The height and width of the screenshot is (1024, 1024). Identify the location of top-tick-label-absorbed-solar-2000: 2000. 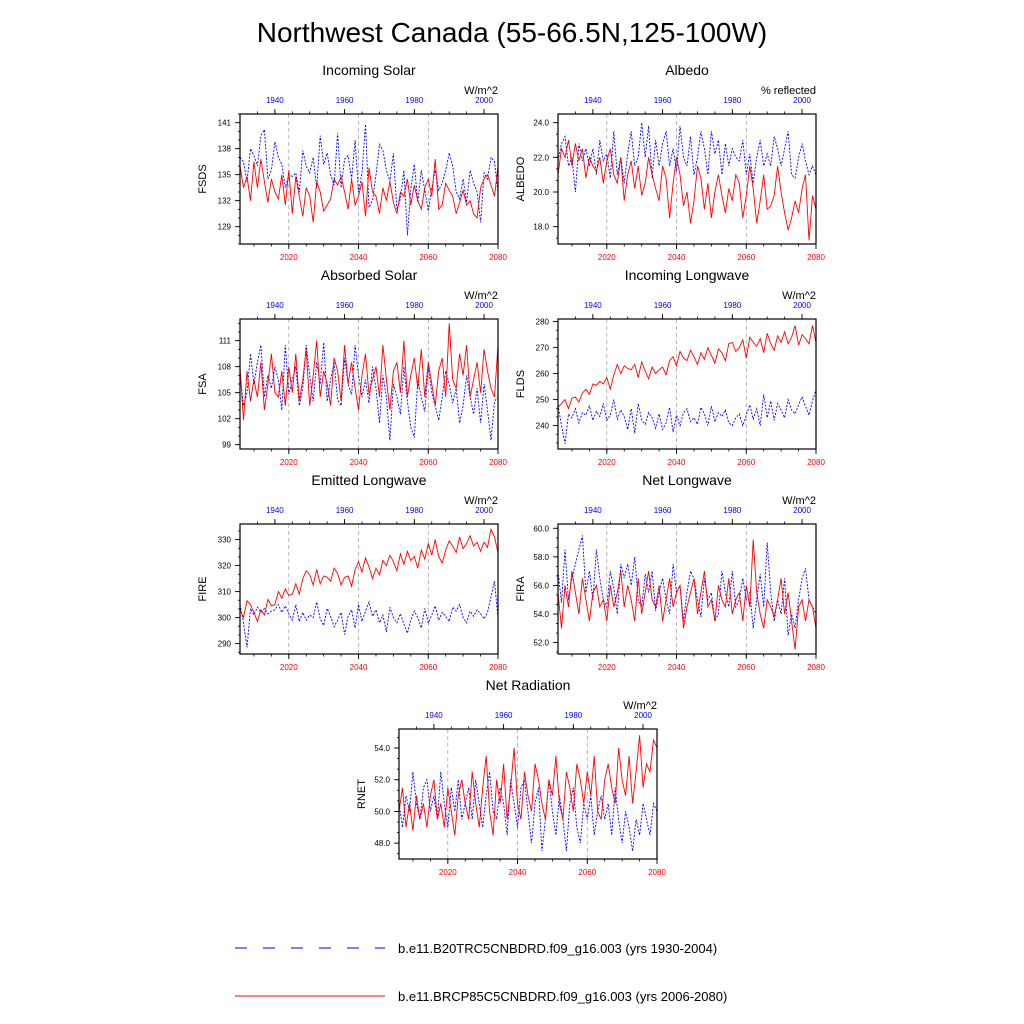
(484, 305).